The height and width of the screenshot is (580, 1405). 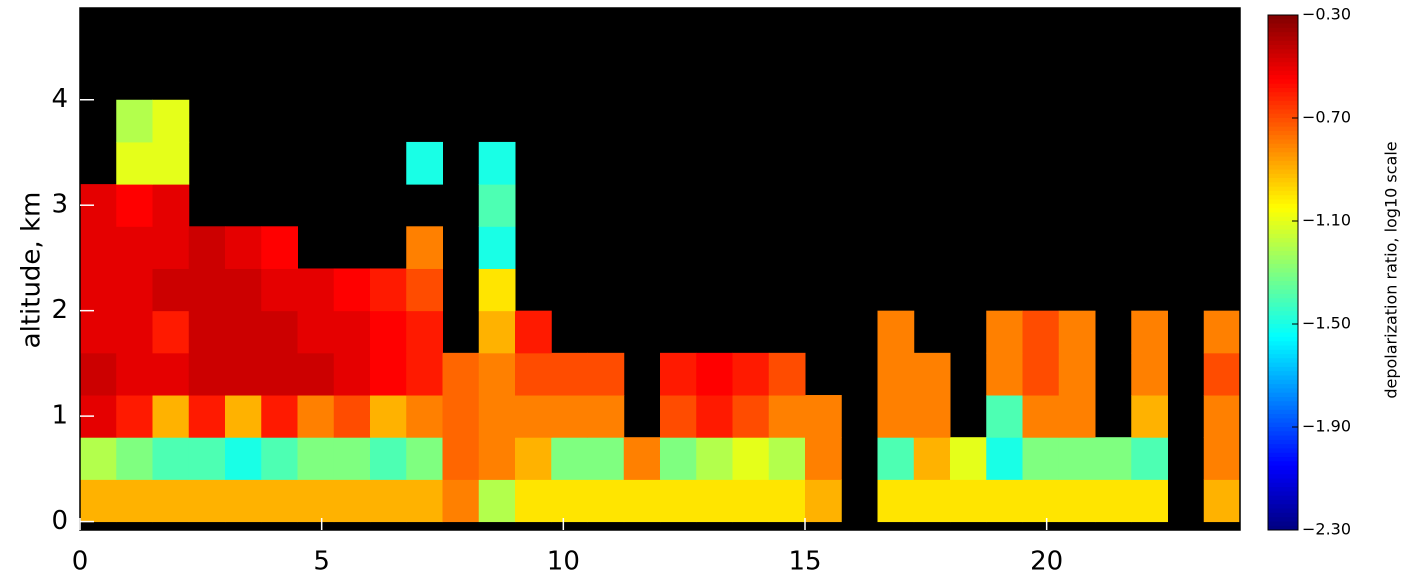 What do you see at coordinates (1326, 117) in the screenshot?
I see `colorbar-tick-label: −0.70` at bounding box center [1326, 117].